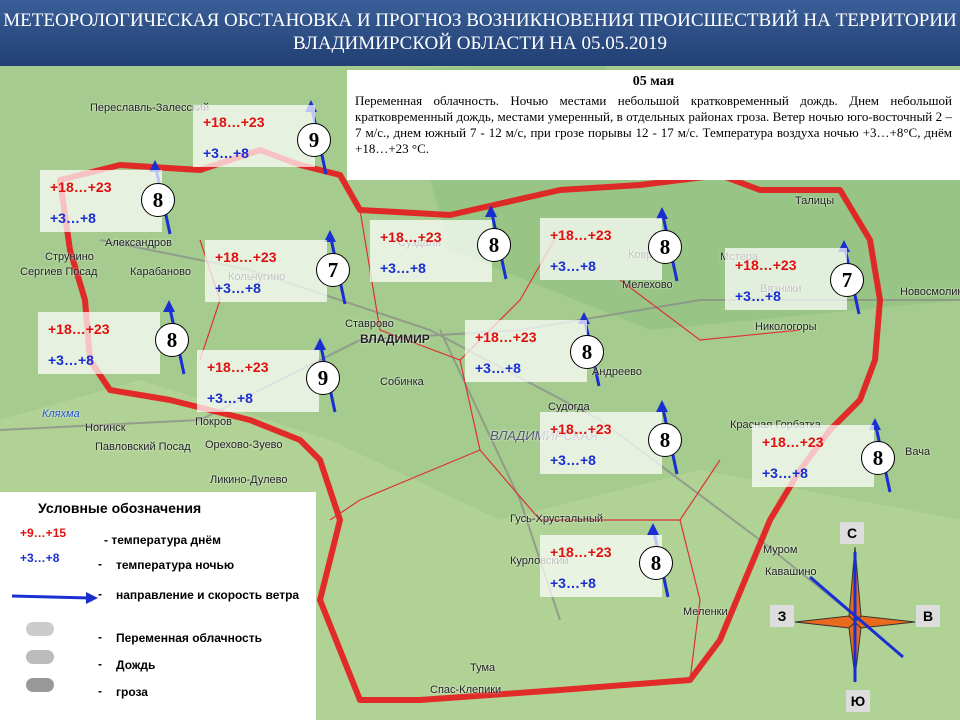 The height and width of the screenshot is (720, 960). Describe the element at coordinates (466, 690) in the screenshot. I see `town-label: Спас-Клепики` at that location.